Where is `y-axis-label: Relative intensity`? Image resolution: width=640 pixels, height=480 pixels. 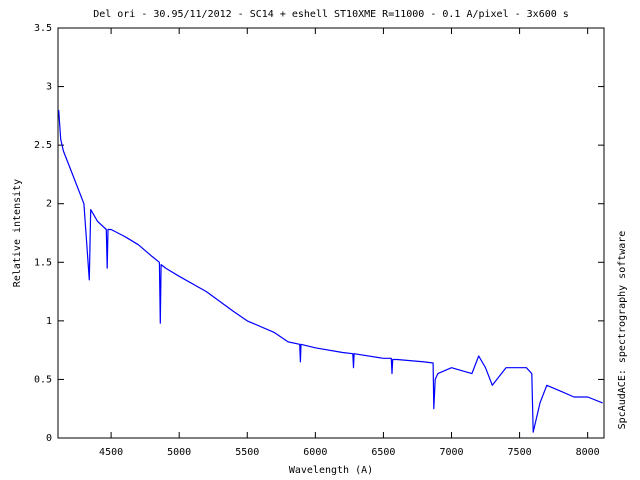 y-axis-label: Relative intensity is located at coordinates (17, 233).